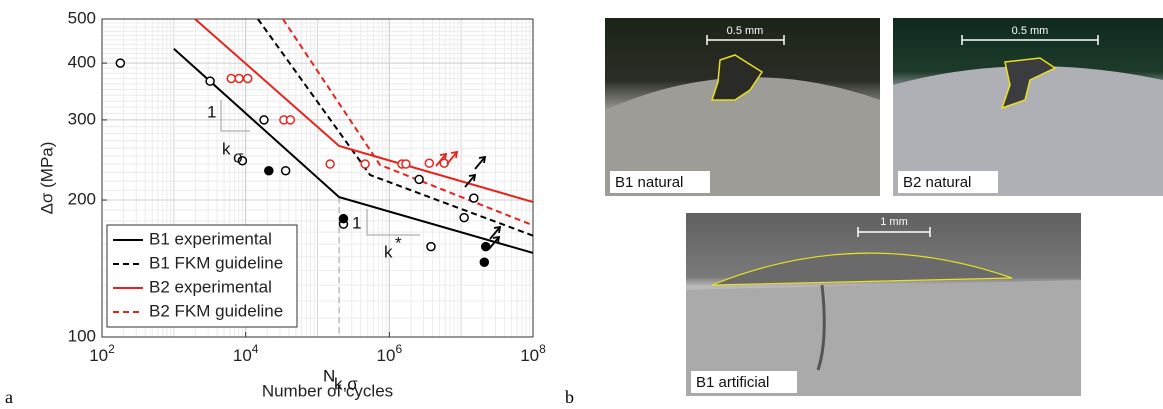 The width and height of the screenshot is (1163, 409). I want to click on x-axis-label: Number of cycles, so click(327, 390).